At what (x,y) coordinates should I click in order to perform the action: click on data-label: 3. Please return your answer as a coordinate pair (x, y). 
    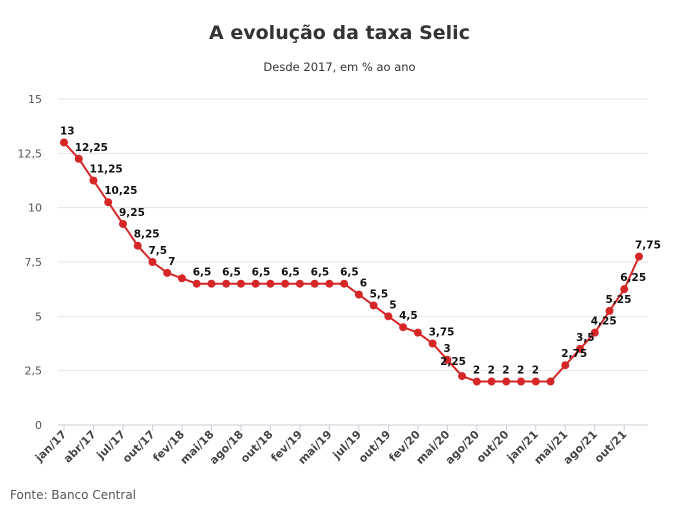
    Looking at the image, I should click on (446, 349).